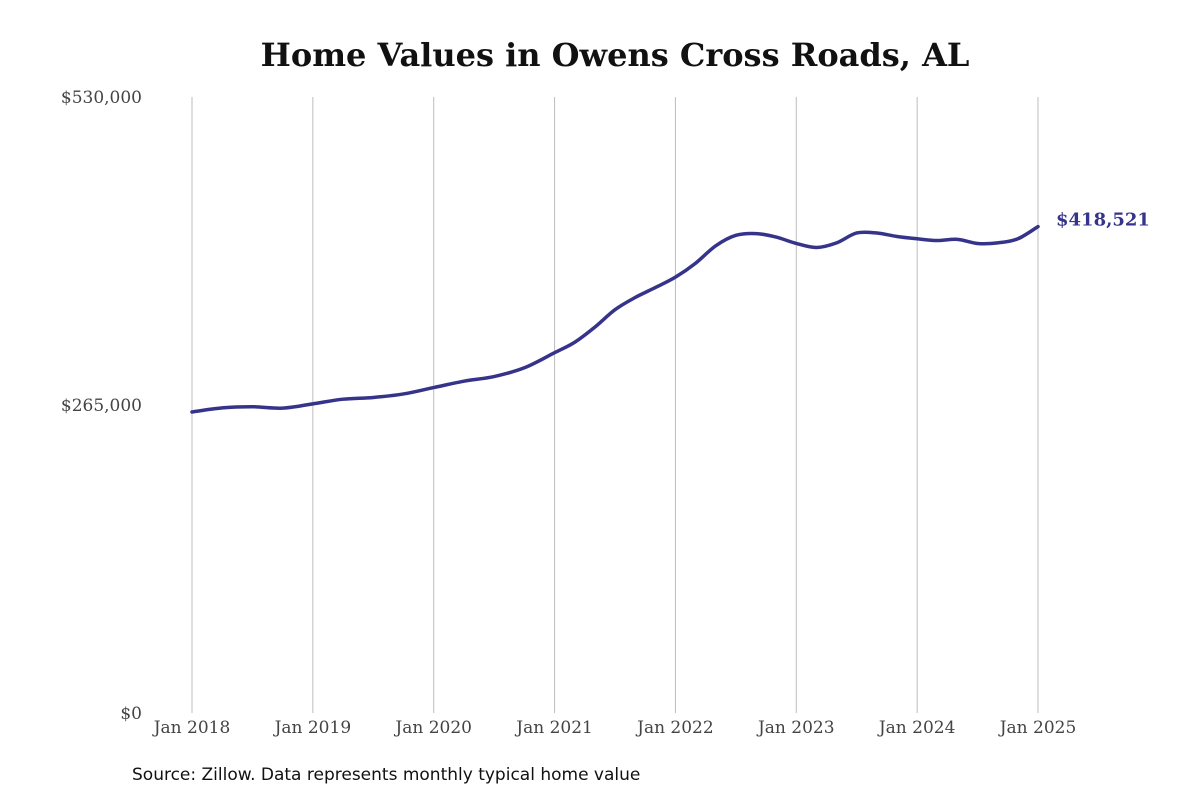 The height and width of the screenshot is (800, 1200). Describe the element at coordinates (674, 728) in the screenshot. I see `x-tick-label: Jan 2022` at that location.